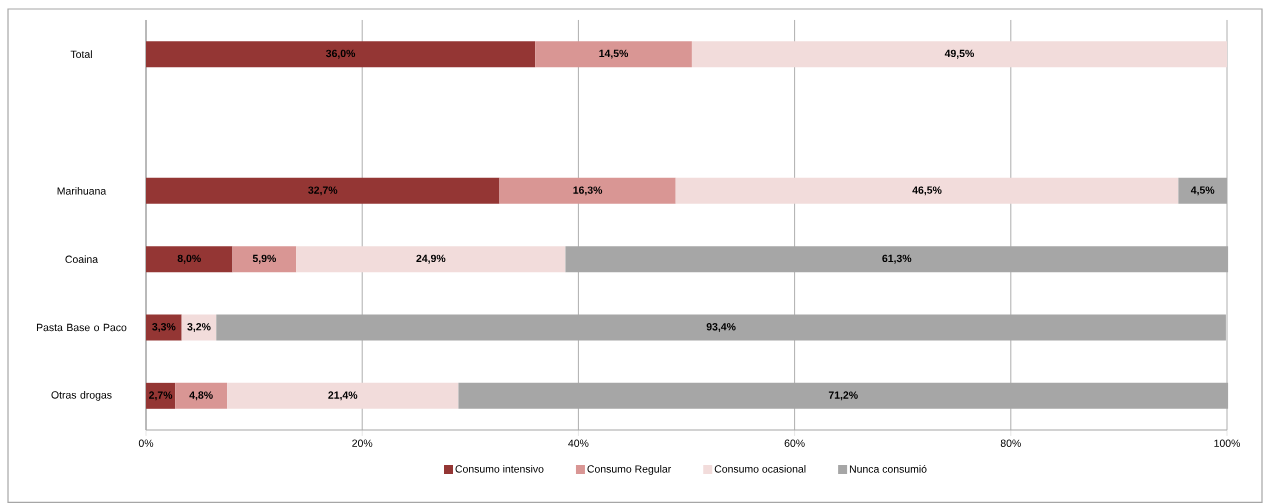 The width and height of the screenshot is (1264, 503). I want to click on legend-label: Nunca consumió, so click(888, 468).